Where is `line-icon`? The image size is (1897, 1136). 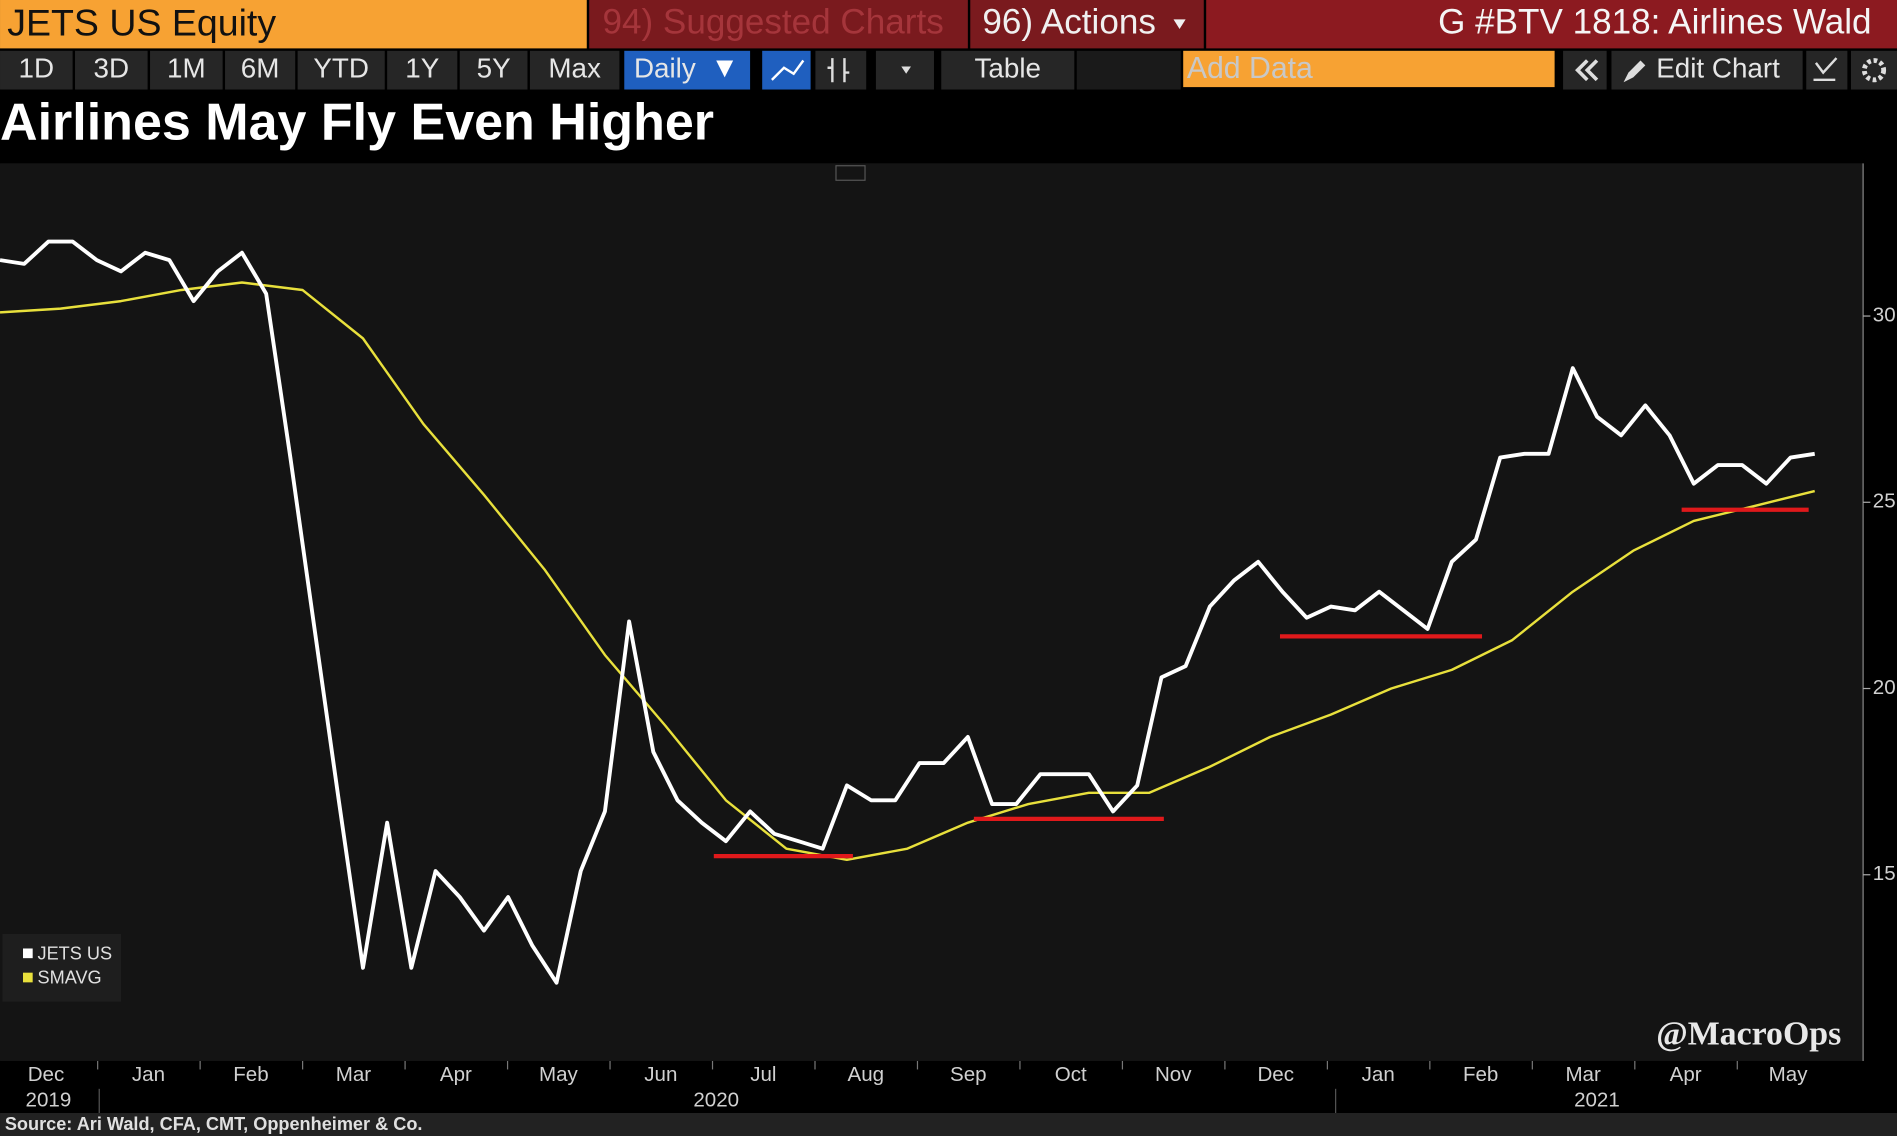 line-icon is located at coordinates (788, 70).